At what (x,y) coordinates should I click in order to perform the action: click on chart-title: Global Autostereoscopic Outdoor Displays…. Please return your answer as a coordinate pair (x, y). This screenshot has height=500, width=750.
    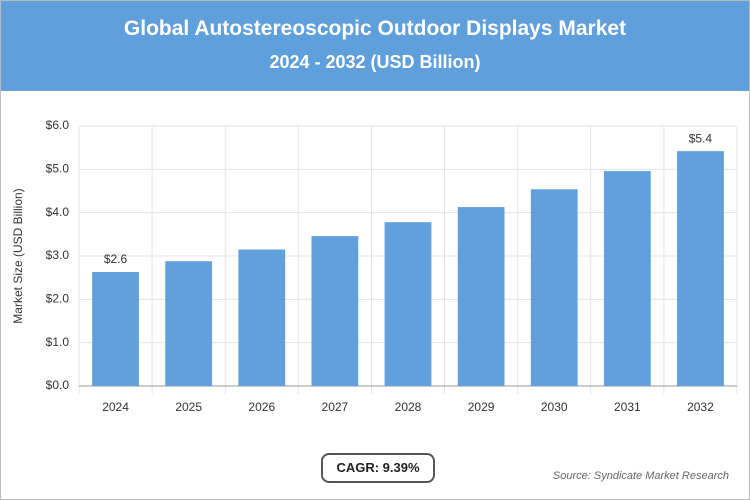
    Looking at the image, I should click on (375, 28).